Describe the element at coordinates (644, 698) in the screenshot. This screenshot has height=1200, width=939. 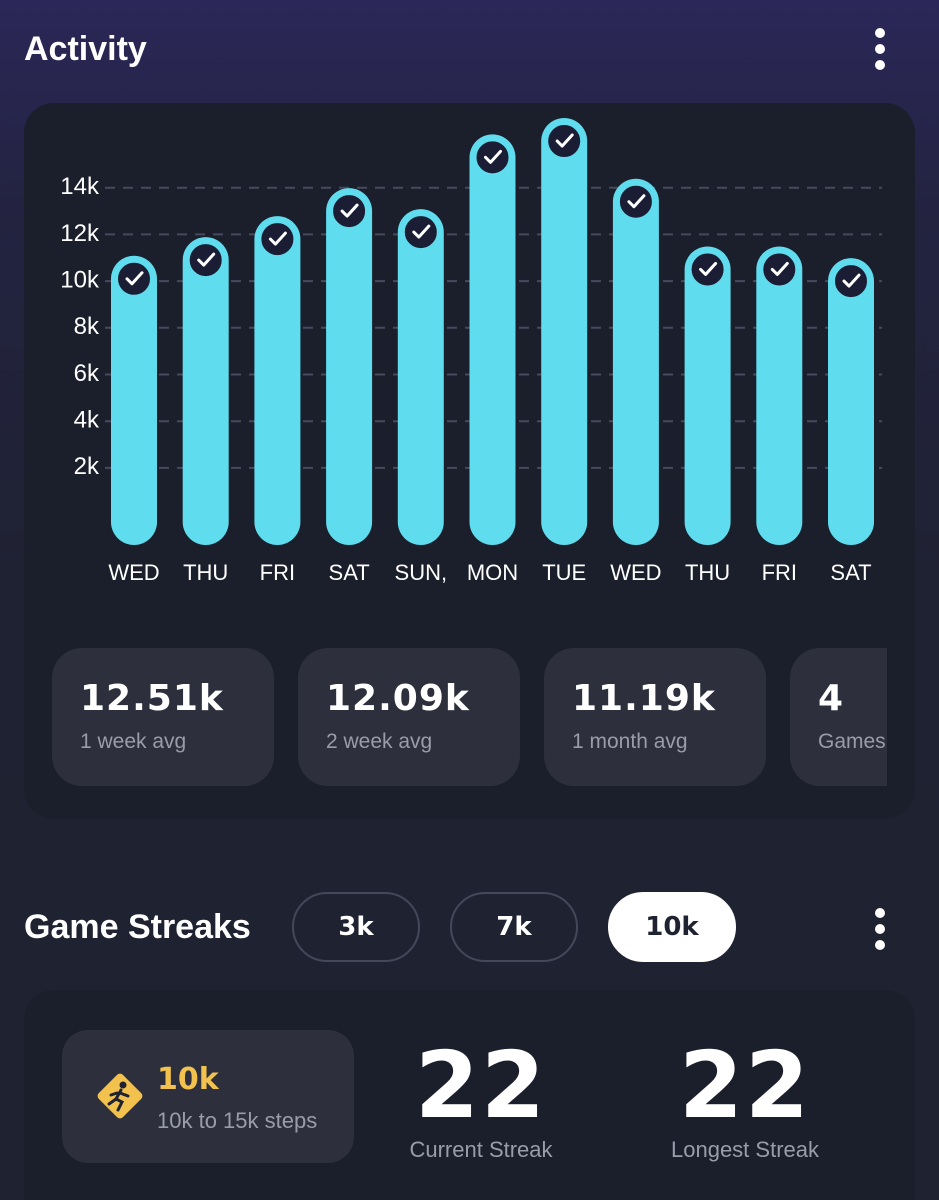
I see `stat-value: 11.19k` at that location.